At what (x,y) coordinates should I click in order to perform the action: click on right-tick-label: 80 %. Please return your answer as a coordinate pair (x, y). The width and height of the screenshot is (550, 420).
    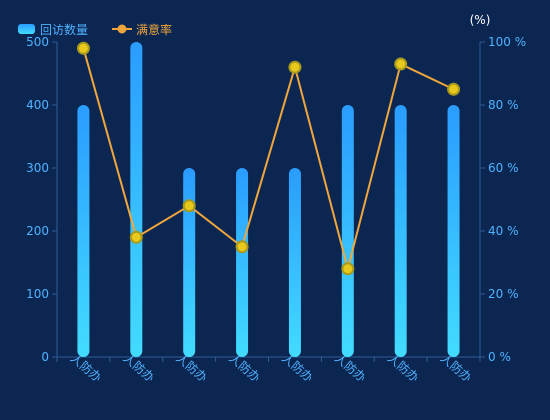
    Looking at the image, I should click on (503, 105).